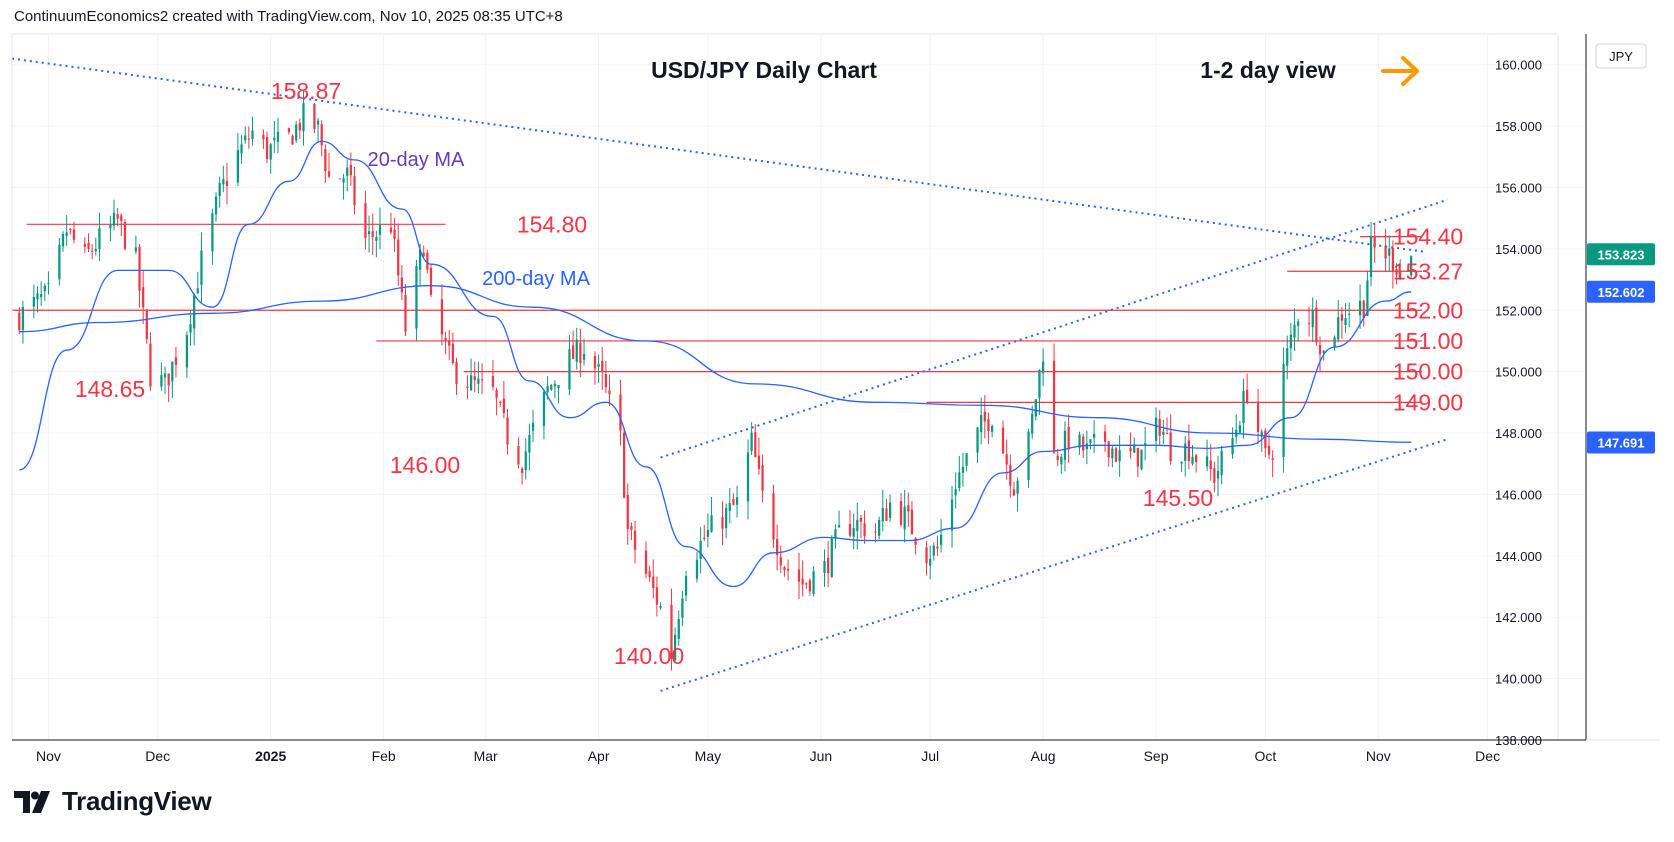  Describe the element at coordinates (536, 279) in the screenshot. I see `ma200-label: 200-day MA` at that location.